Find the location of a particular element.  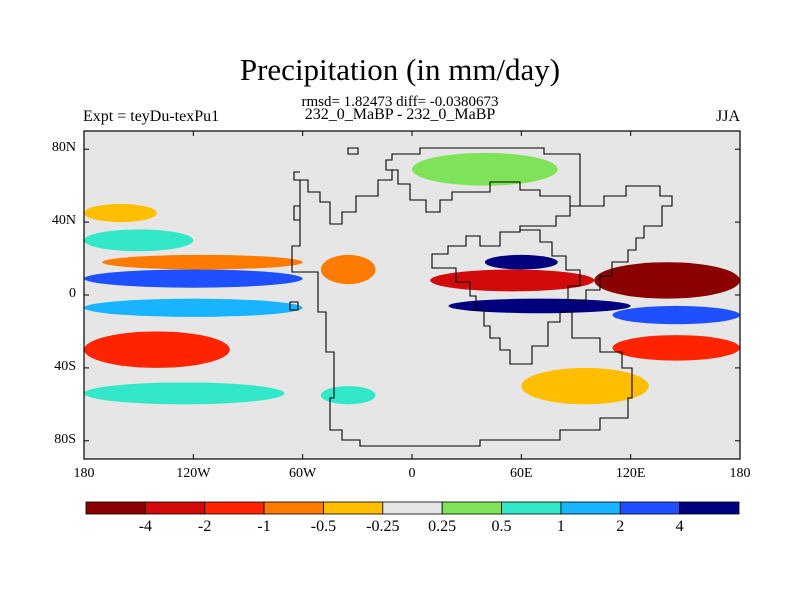

colorbar-tick-label: 0.5 is located at coordinates (501, 526).